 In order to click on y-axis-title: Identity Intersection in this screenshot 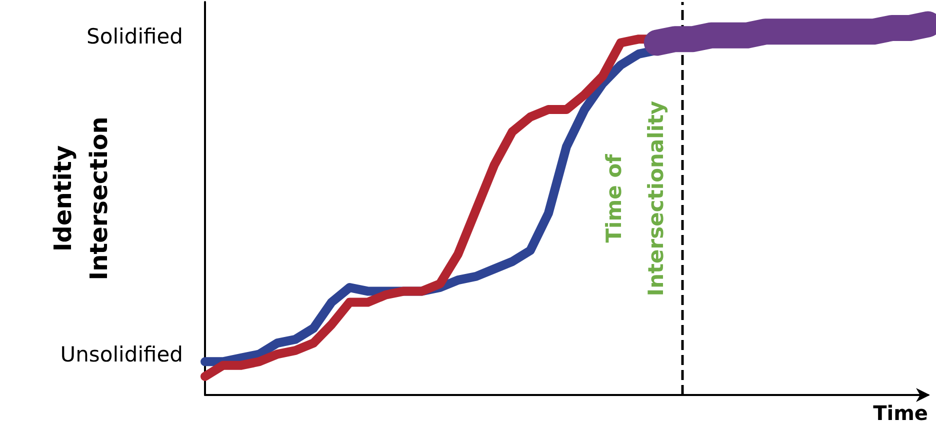, I will do `click(81, 198)`.